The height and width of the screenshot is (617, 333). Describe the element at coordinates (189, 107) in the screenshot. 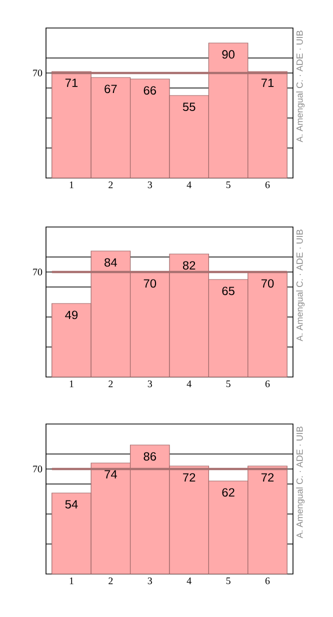

I see `data-label: 55` at that location.